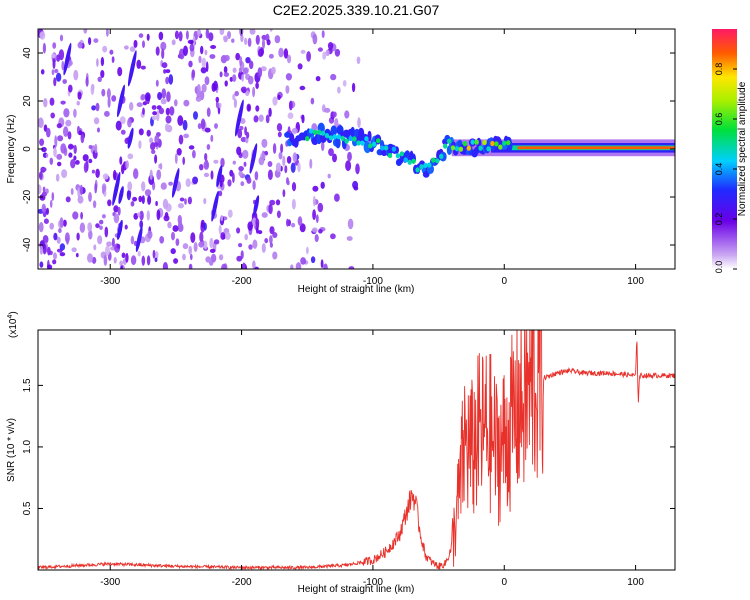 The image size is (750, 600). I want to click on spectrogram-streak, so click(256, 205).